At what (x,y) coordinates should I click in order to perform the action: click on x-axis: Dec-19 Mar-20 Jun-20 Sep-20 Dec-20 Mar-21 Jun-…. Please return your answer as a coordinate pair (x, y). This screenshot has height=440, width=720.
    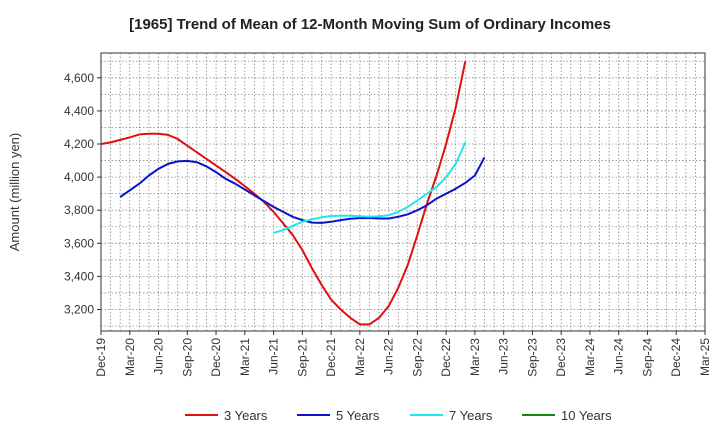
    Looking at the image, I should click on (403, 354).